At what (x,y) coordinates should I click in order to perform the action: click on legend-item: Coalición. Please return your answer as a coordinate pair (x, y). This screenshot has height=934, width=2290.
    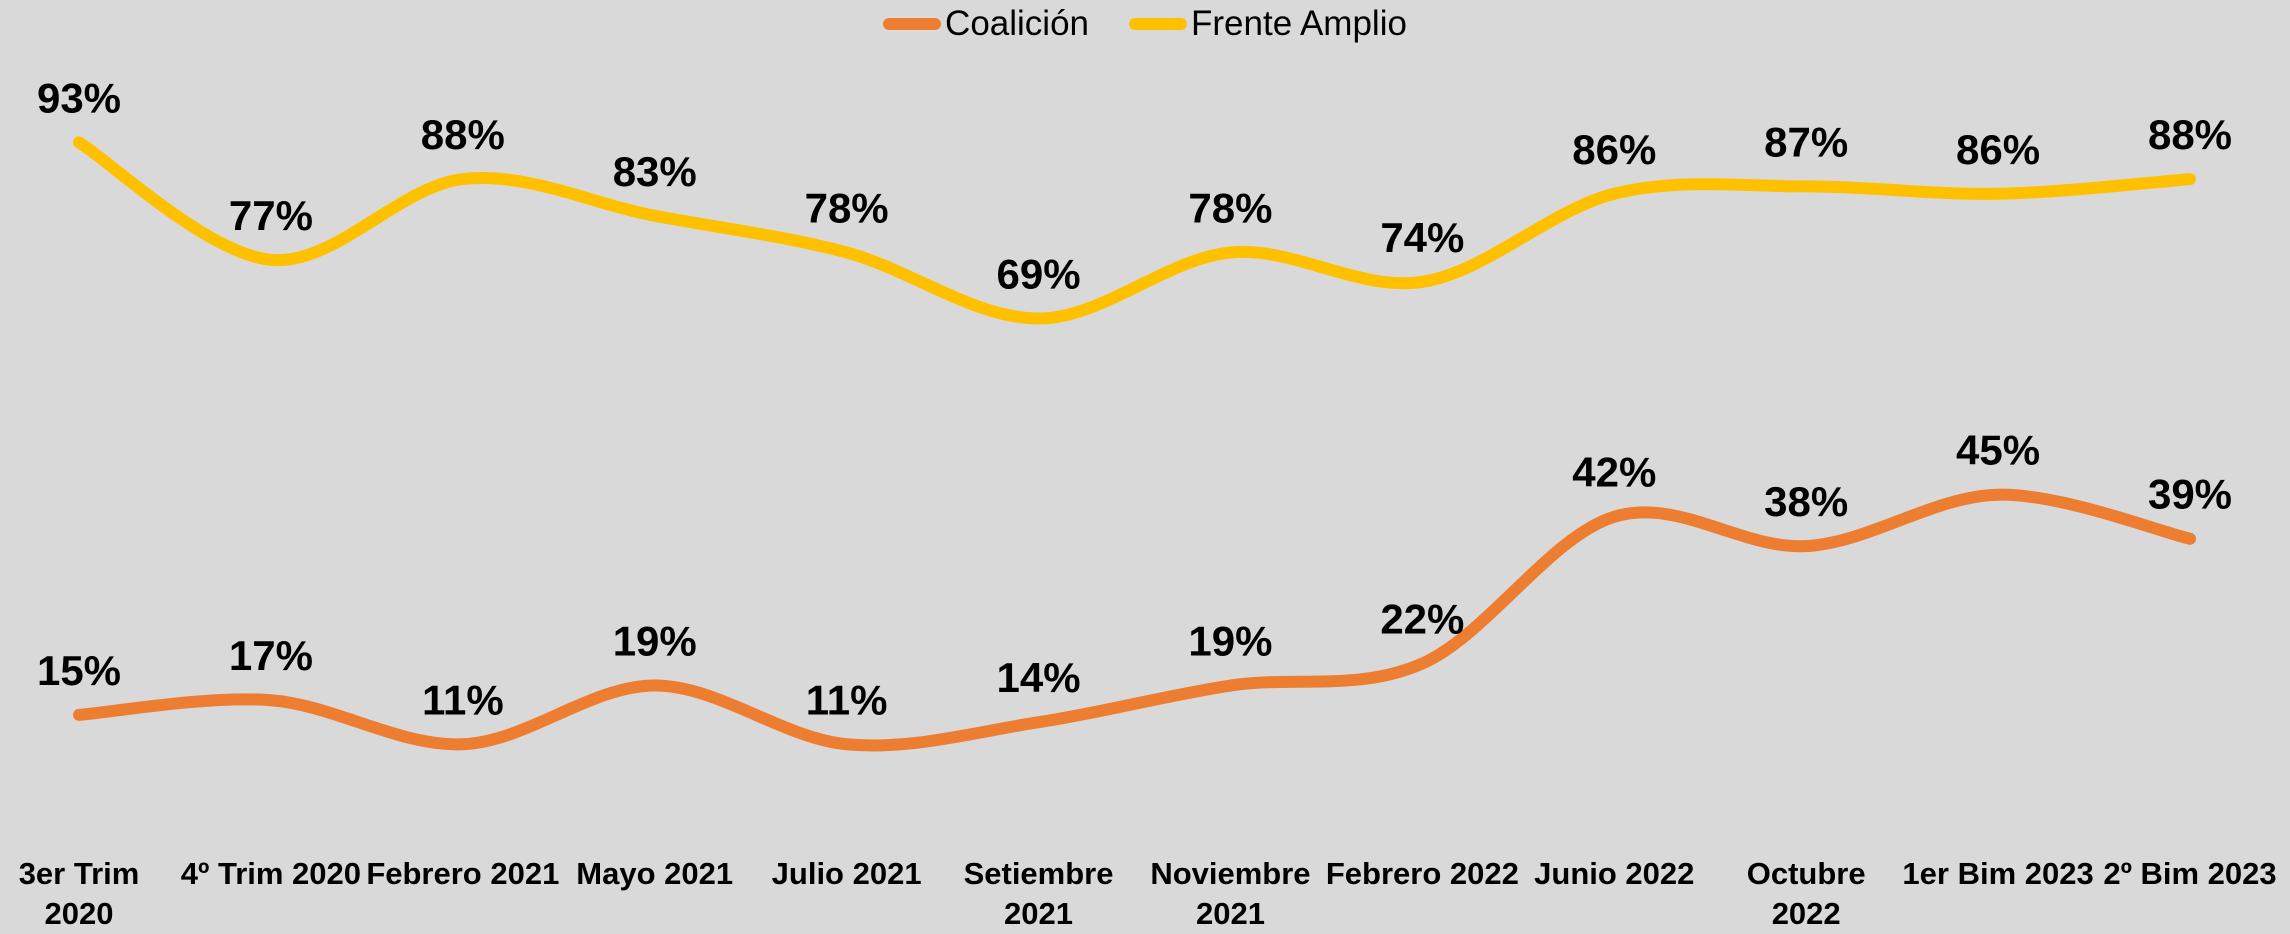
    Looking at the image, I should click on (986, 24).